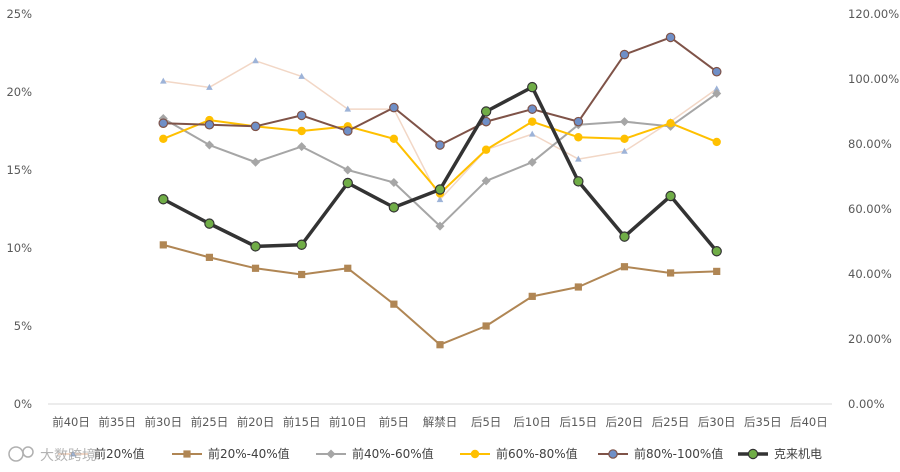 Image resolution: width=900 pixels, height=472 pixels. What do you see at coordinates (780, 454) in the screenshot?
I see `legend-item: 克来机电` at bounding box center [780, 454].